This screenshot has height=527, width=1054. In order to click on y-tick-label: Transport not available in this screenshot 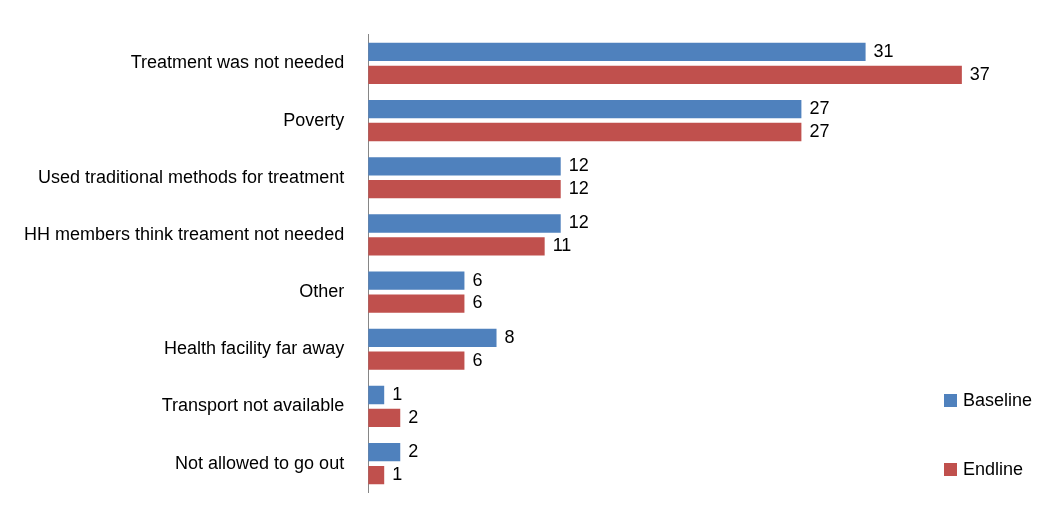, I will do `click(253, 405)`.